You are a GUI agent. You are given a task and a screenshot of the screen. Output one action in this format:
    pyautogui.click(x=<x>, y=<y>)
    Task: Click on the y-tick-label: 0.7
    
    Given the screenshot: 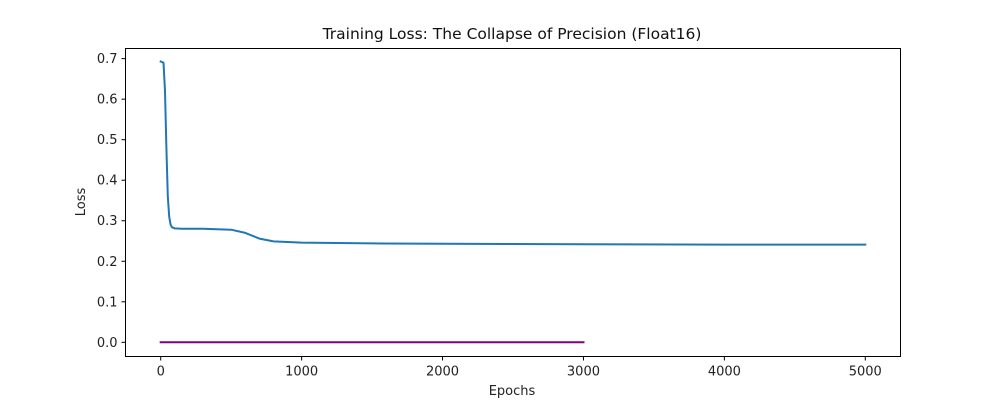 What is the action you would take?
    pyautogui.click(x=107, y=59)
    